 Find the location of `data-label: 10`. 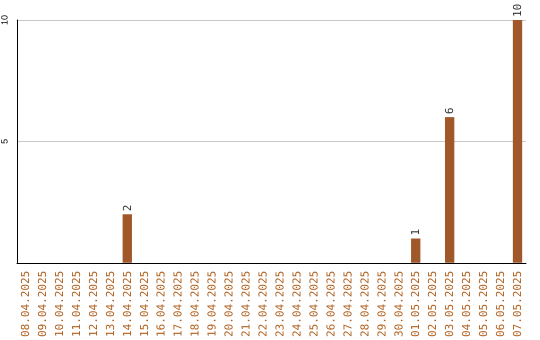

data-label: 10 is located at coordinates (517, 10).